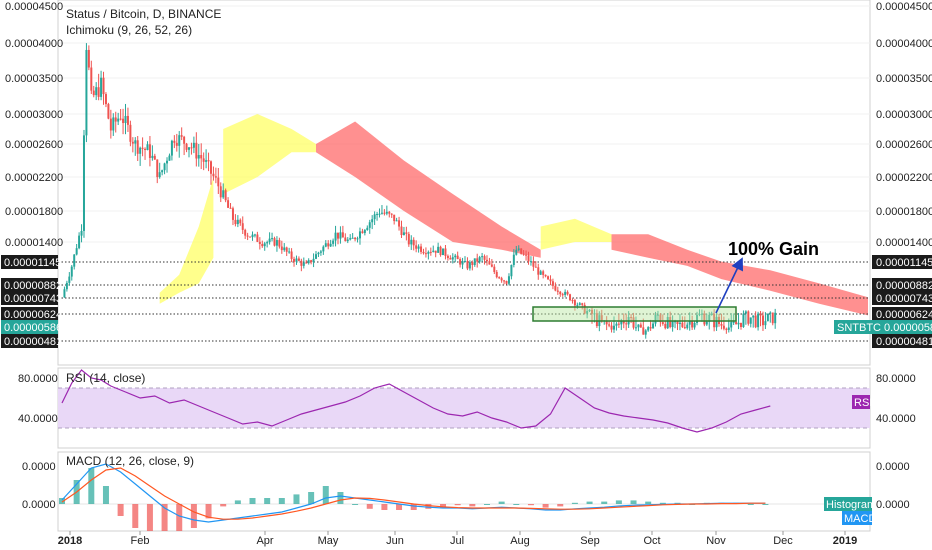  What do you see at coordinates (896, 419) in the screenshot?
I see `rsi-tick-right: 40.0000` at bounding box center [896, 419].